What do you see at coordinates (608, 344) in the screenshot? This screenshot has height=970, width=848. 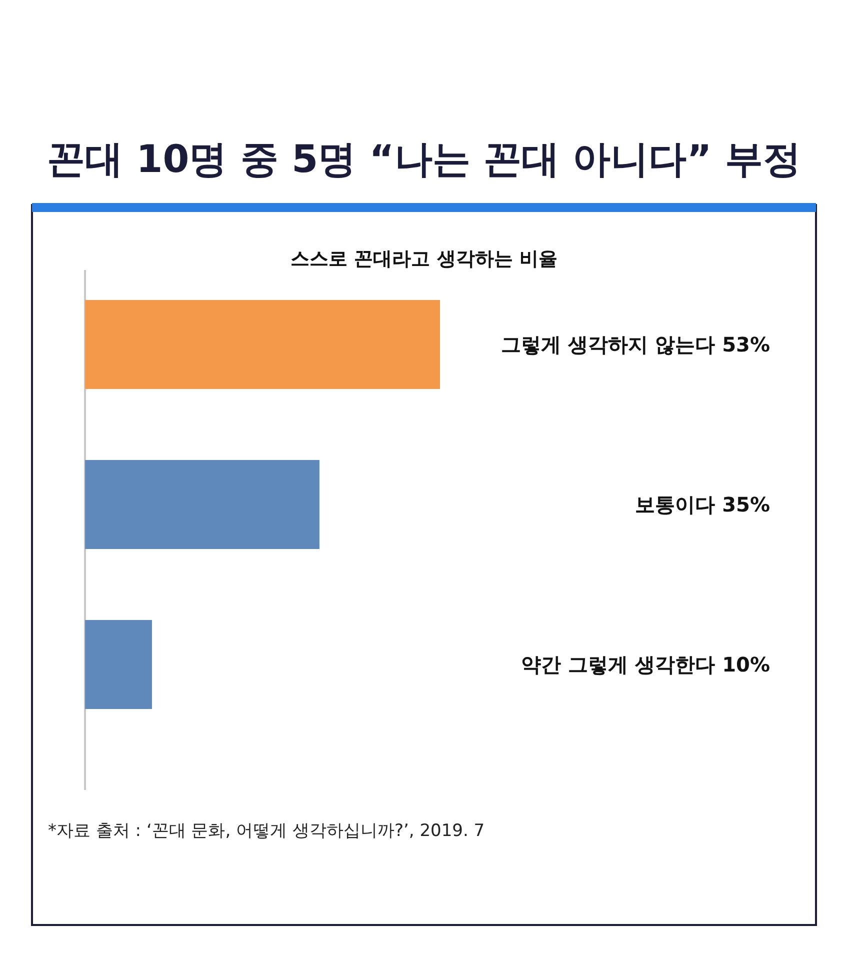 I see `y-tick-label: 그렇게 생각하지 않는다` at bounding box center [608, 344].